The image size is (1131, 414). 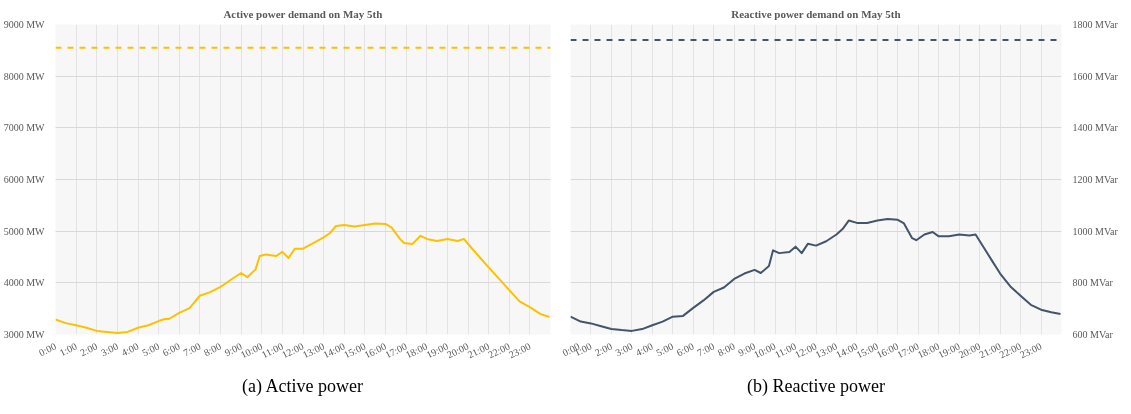 What do you see at coordinates (24, 76) in the screenshot?
I see `y-tick-label: 8000 MW` at bounding box center [24, 76].